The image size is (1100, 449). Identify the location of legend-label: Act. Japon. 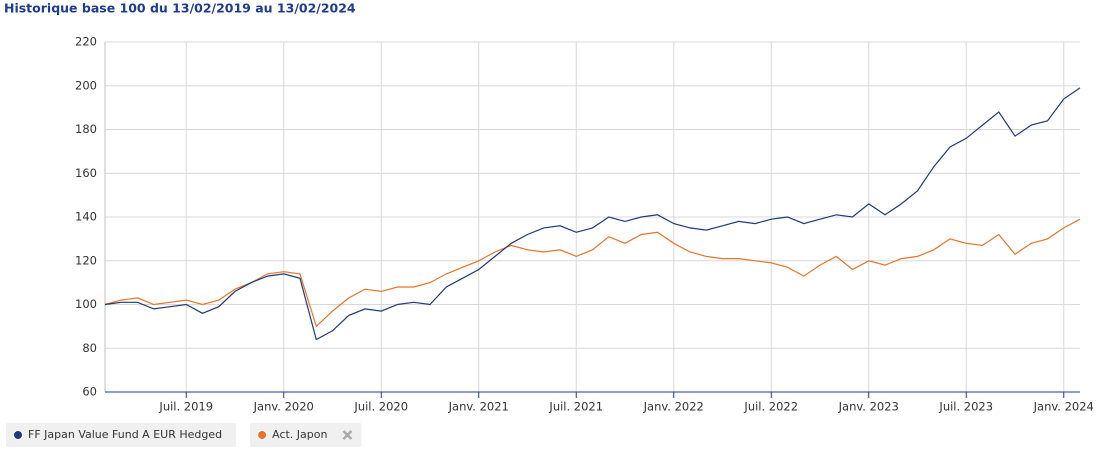
(299, 434).